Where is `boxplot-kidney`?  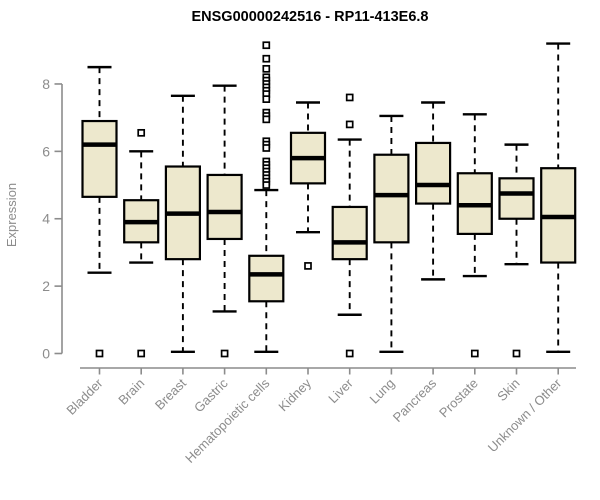
boxplot-kidney is located at coordinates (308, 185).